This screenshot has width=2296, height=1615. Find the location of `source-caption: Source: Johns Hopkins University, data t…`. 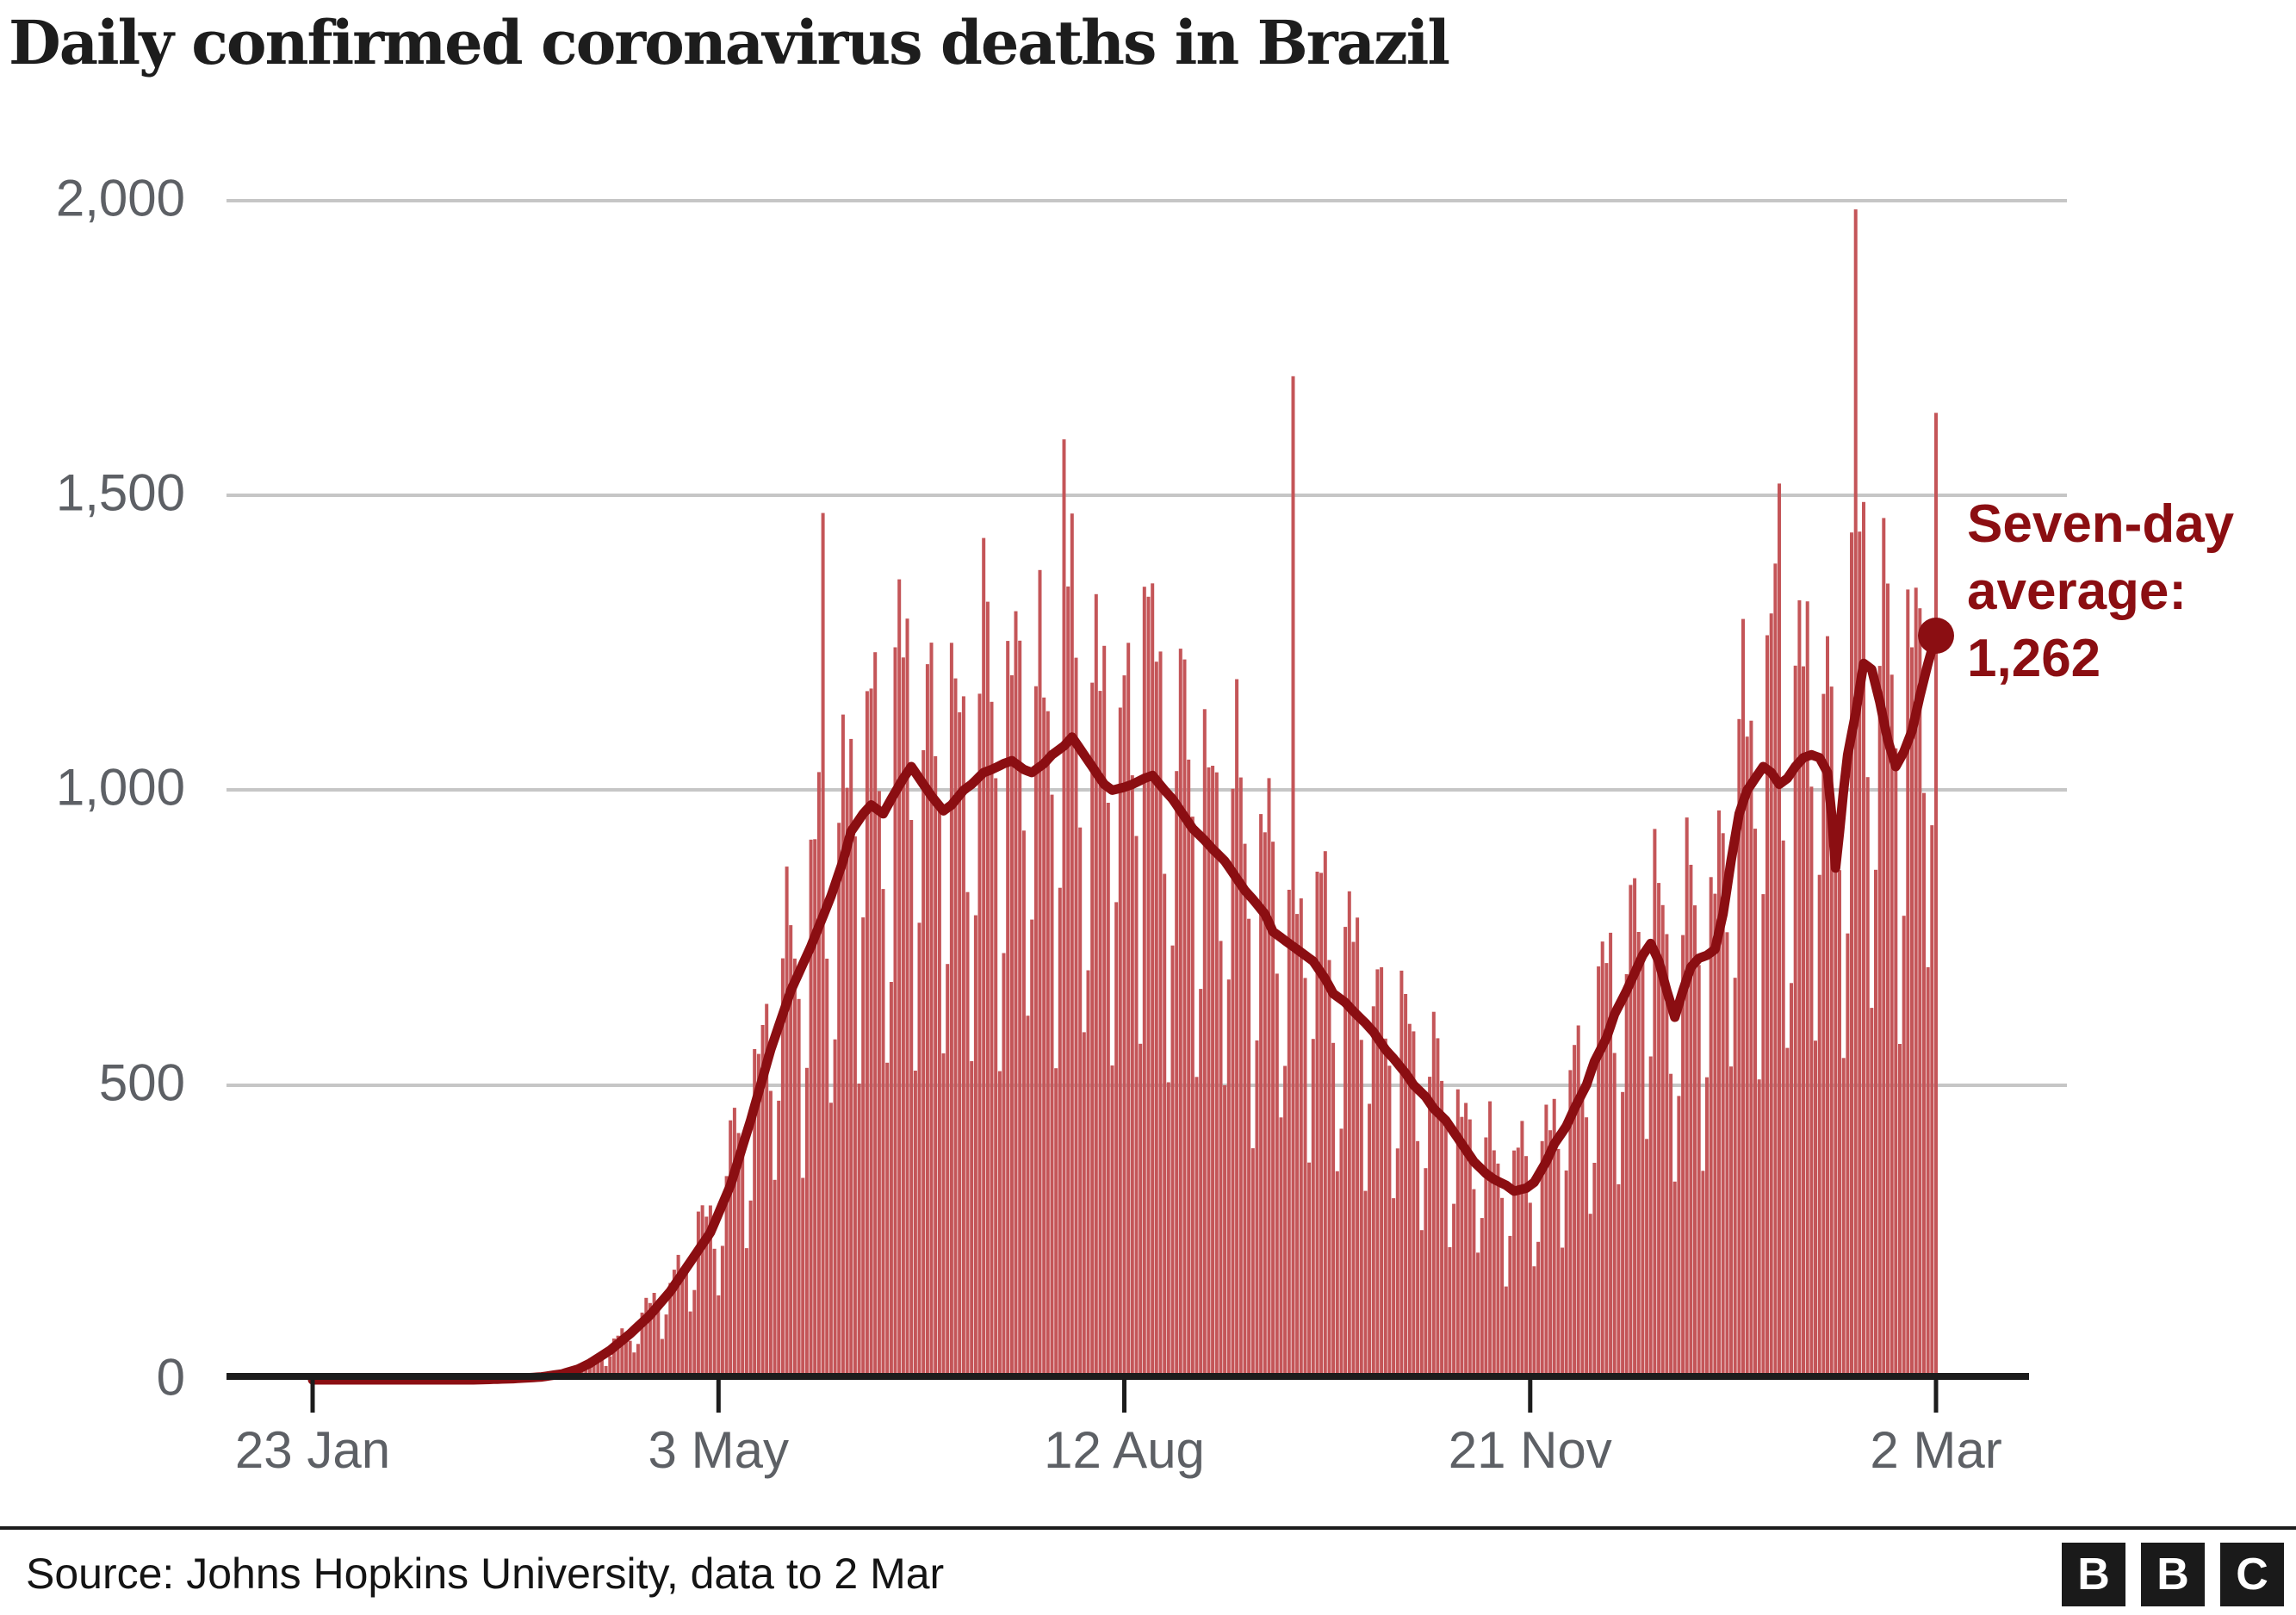

source-caption: Source: Johns Hopkins University, data t… is located at coordinates (485, 1574).